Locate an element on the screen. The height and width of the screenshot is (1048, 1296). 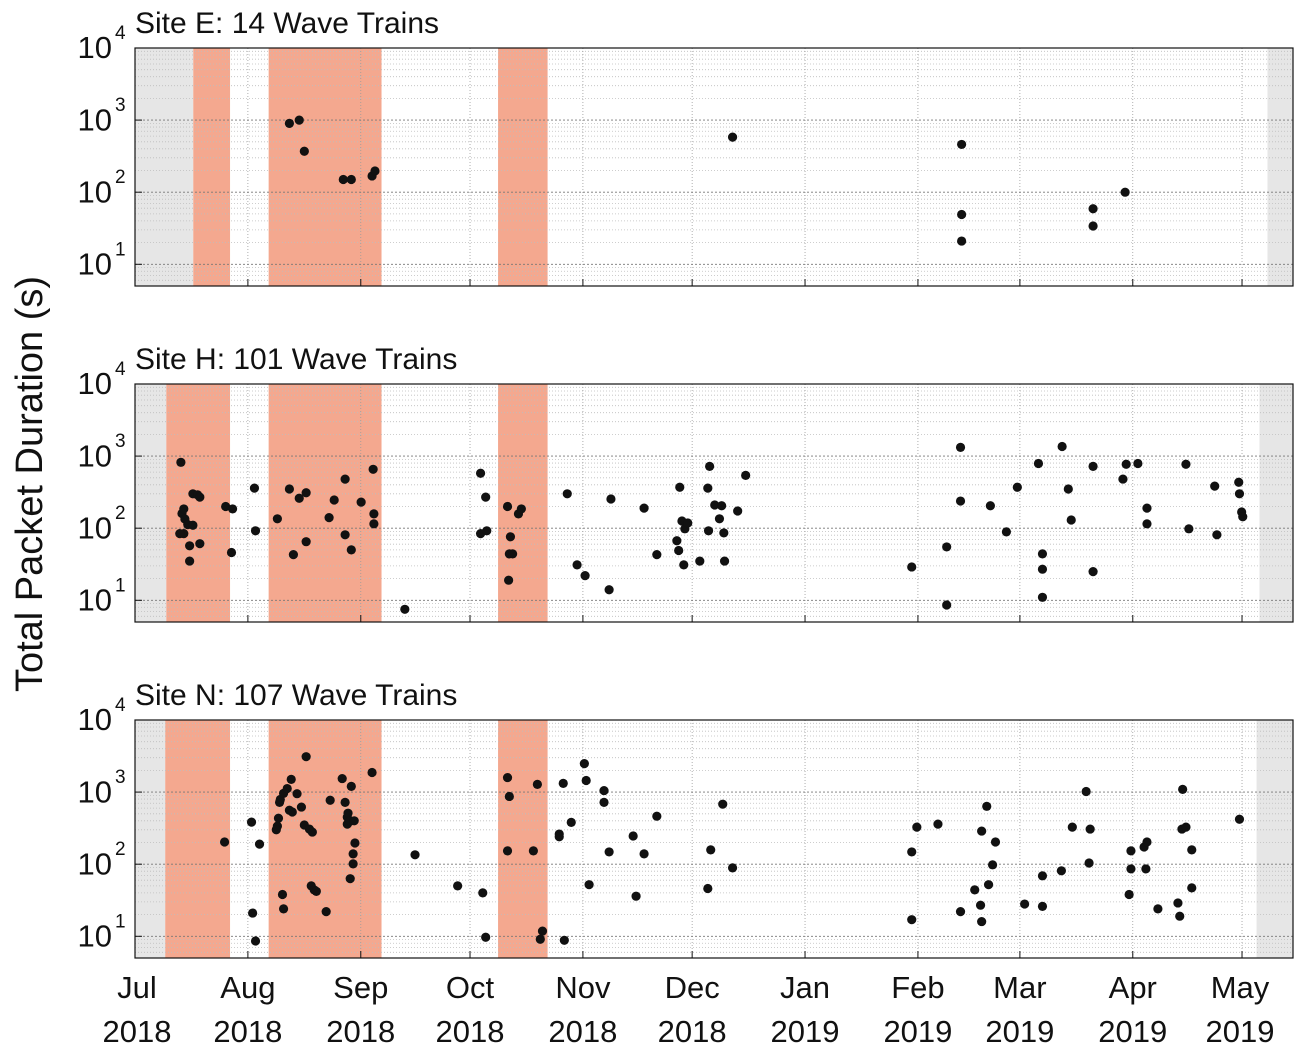
panel-title: Site H: 101 Wave Trains is located at coordinates (296, 359).